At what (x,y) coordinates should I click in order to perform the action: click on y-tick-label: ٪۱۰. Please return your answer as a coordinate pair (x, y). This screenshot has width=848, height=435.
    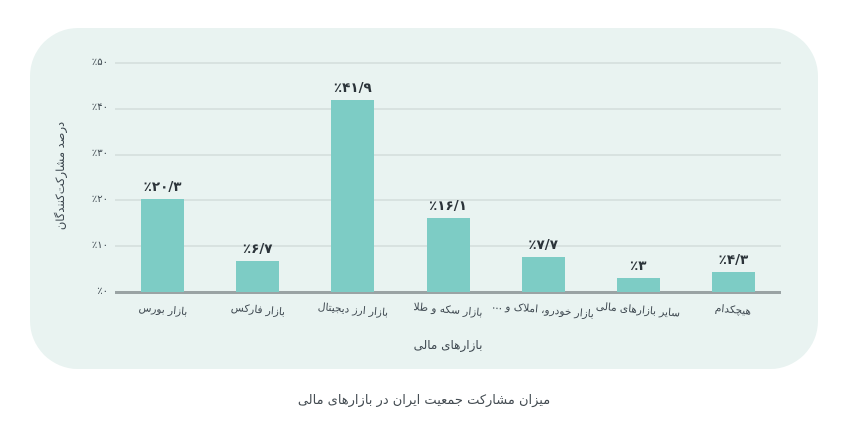
    Looking at the image, I should click on (99, 245).